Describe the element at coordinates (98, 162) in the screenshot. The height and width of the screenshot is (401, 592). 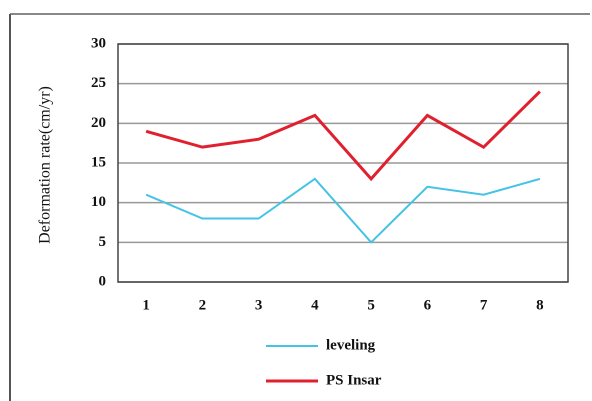
I see `y-tick-label: 15` at that location.